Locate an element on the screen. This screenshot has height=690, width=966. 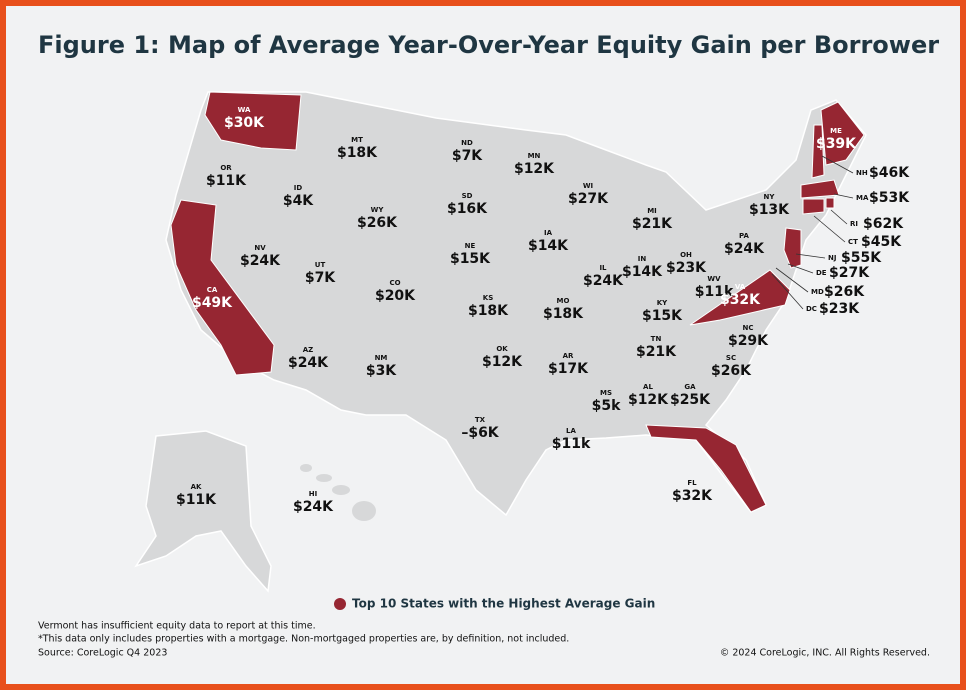
state-value: $11K is located at coordinates (196, 500).